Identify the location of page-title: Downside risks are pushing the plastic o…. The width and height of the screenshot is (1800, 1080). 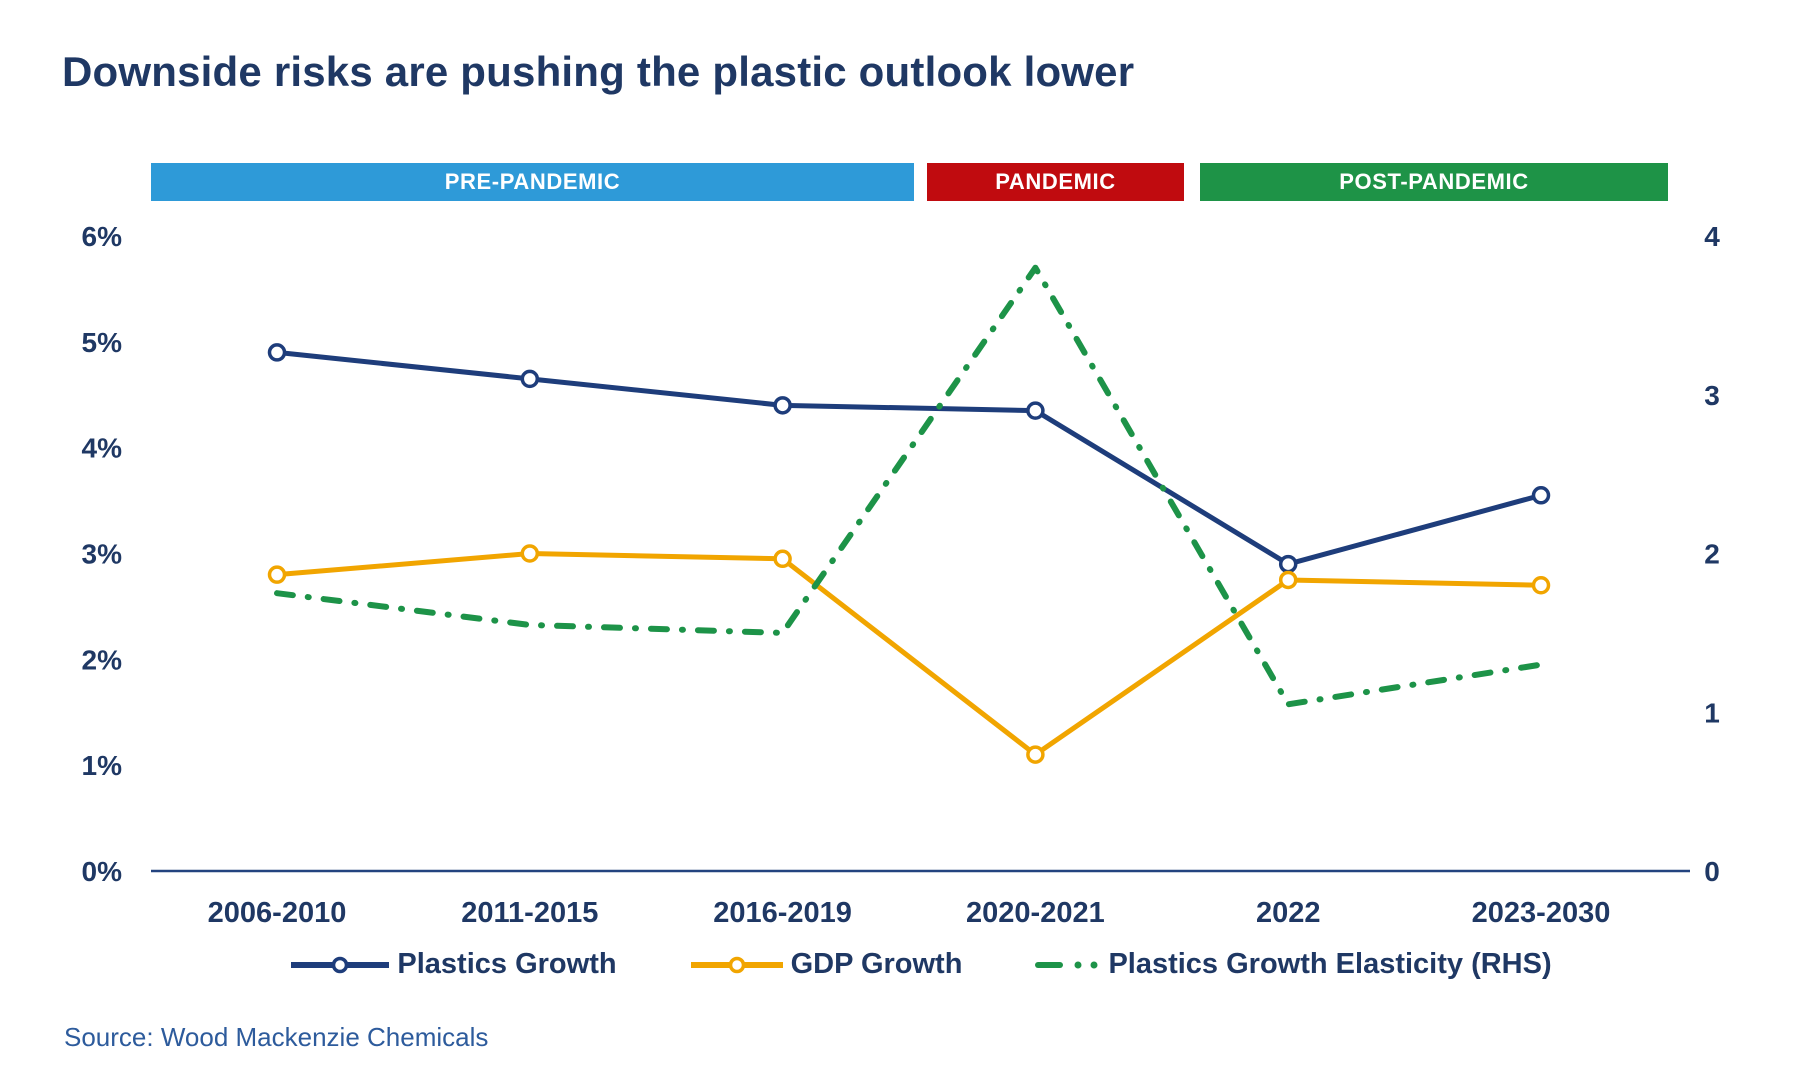
(598, 71).